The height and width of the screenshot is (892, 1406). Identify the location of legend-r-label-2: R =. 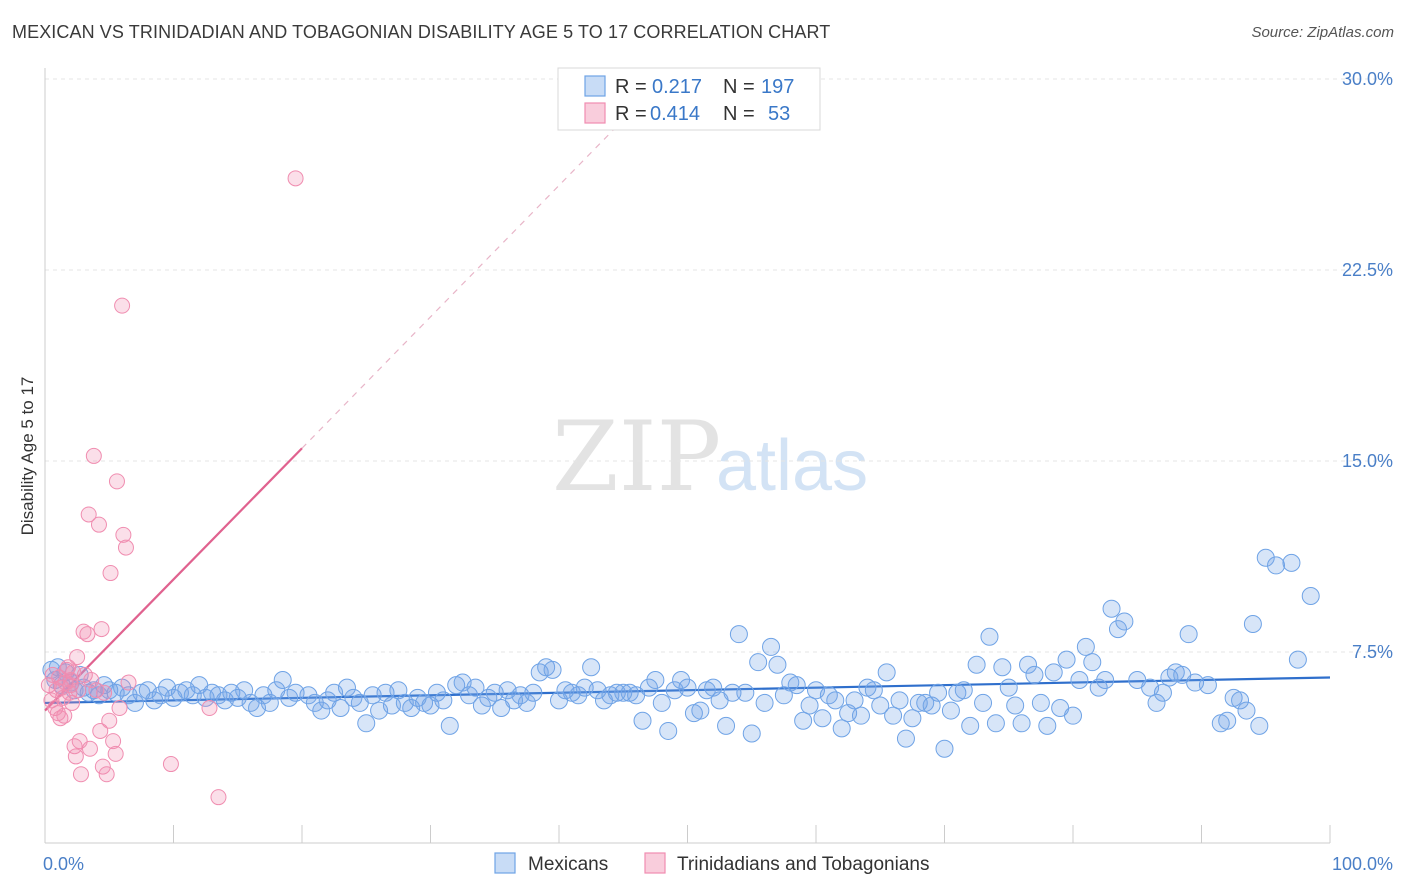
(631, 114).